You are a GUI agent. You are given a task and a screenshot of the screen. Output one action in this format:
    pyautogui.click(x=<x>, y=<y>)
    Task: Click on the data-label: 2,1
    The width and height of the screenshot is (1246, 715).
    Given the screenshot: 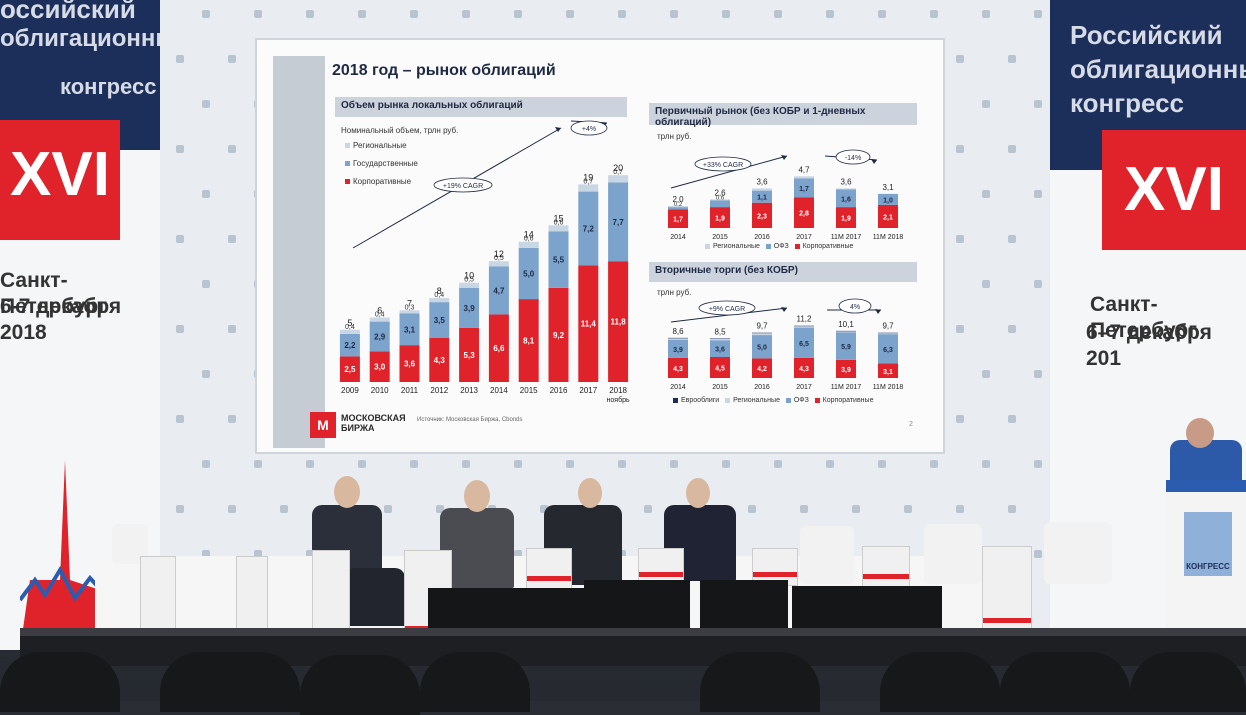 What is the action you would take?
    pyautogui.click(x=888, y=217)
    